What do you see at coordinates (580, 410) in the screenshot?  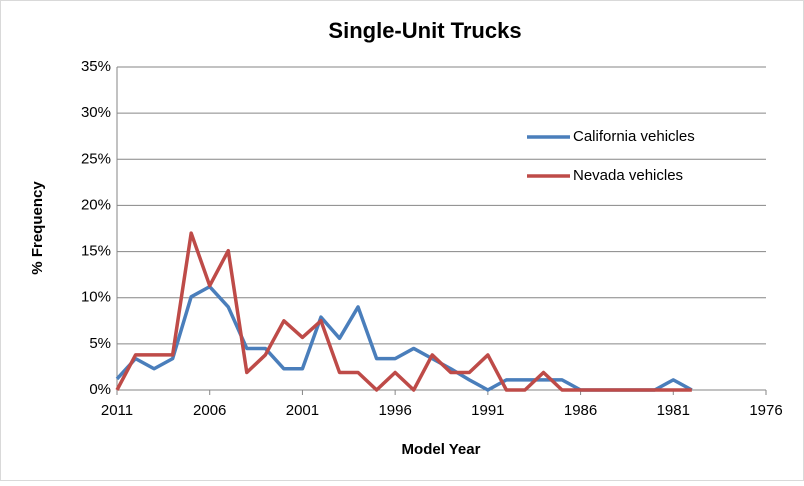 I see `x-tick-label: 1986` at bounding box center [580, 410].